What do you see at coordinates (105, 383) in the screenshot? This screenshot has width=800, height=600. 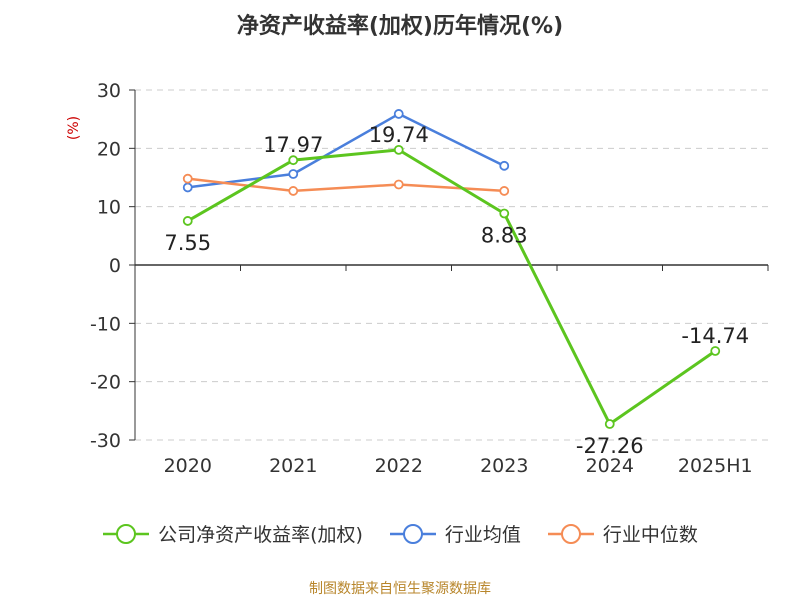 I see `y-tick-label: -20` at bounding box center [105, 383].